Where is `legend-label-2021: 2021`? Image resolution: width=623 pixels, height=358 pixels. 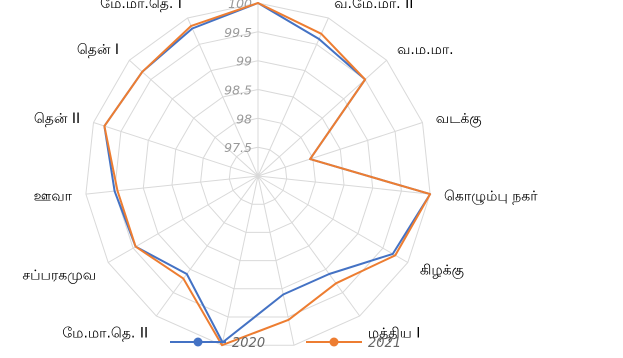 legend-label-2021: 2021 is located at coordinates (384, 343).